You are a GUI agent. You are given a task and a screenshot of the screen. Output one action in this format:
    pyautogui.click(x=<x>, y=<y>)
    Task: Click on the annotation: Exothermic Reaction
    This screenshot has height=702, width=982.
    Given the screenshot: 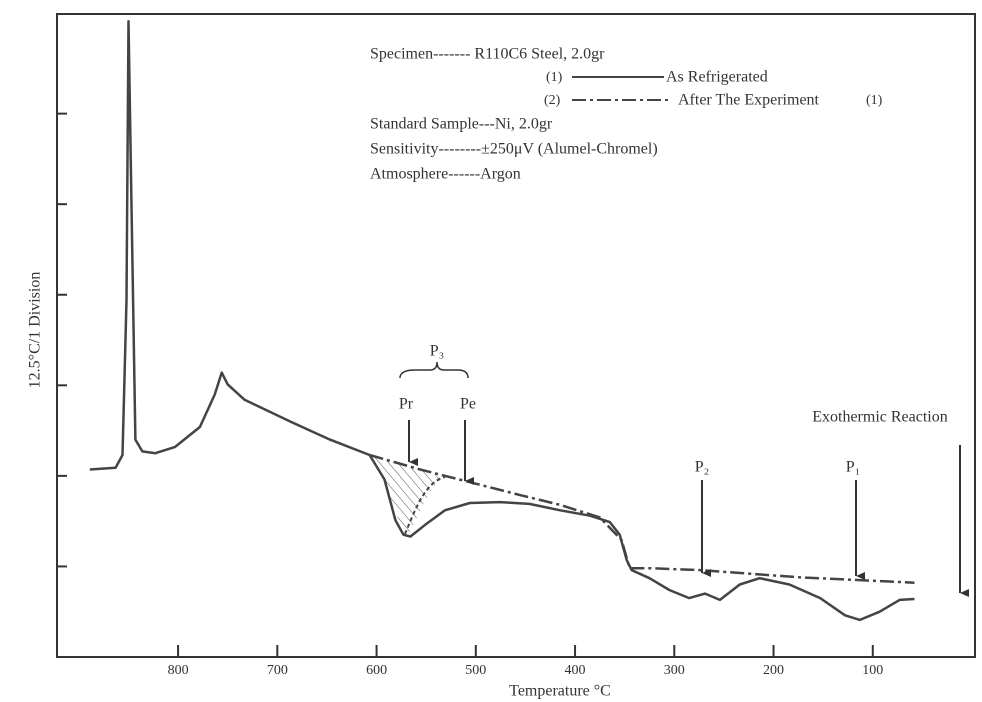 What is the action you would take?
    pyautogui.click(x=880, y=417)
    